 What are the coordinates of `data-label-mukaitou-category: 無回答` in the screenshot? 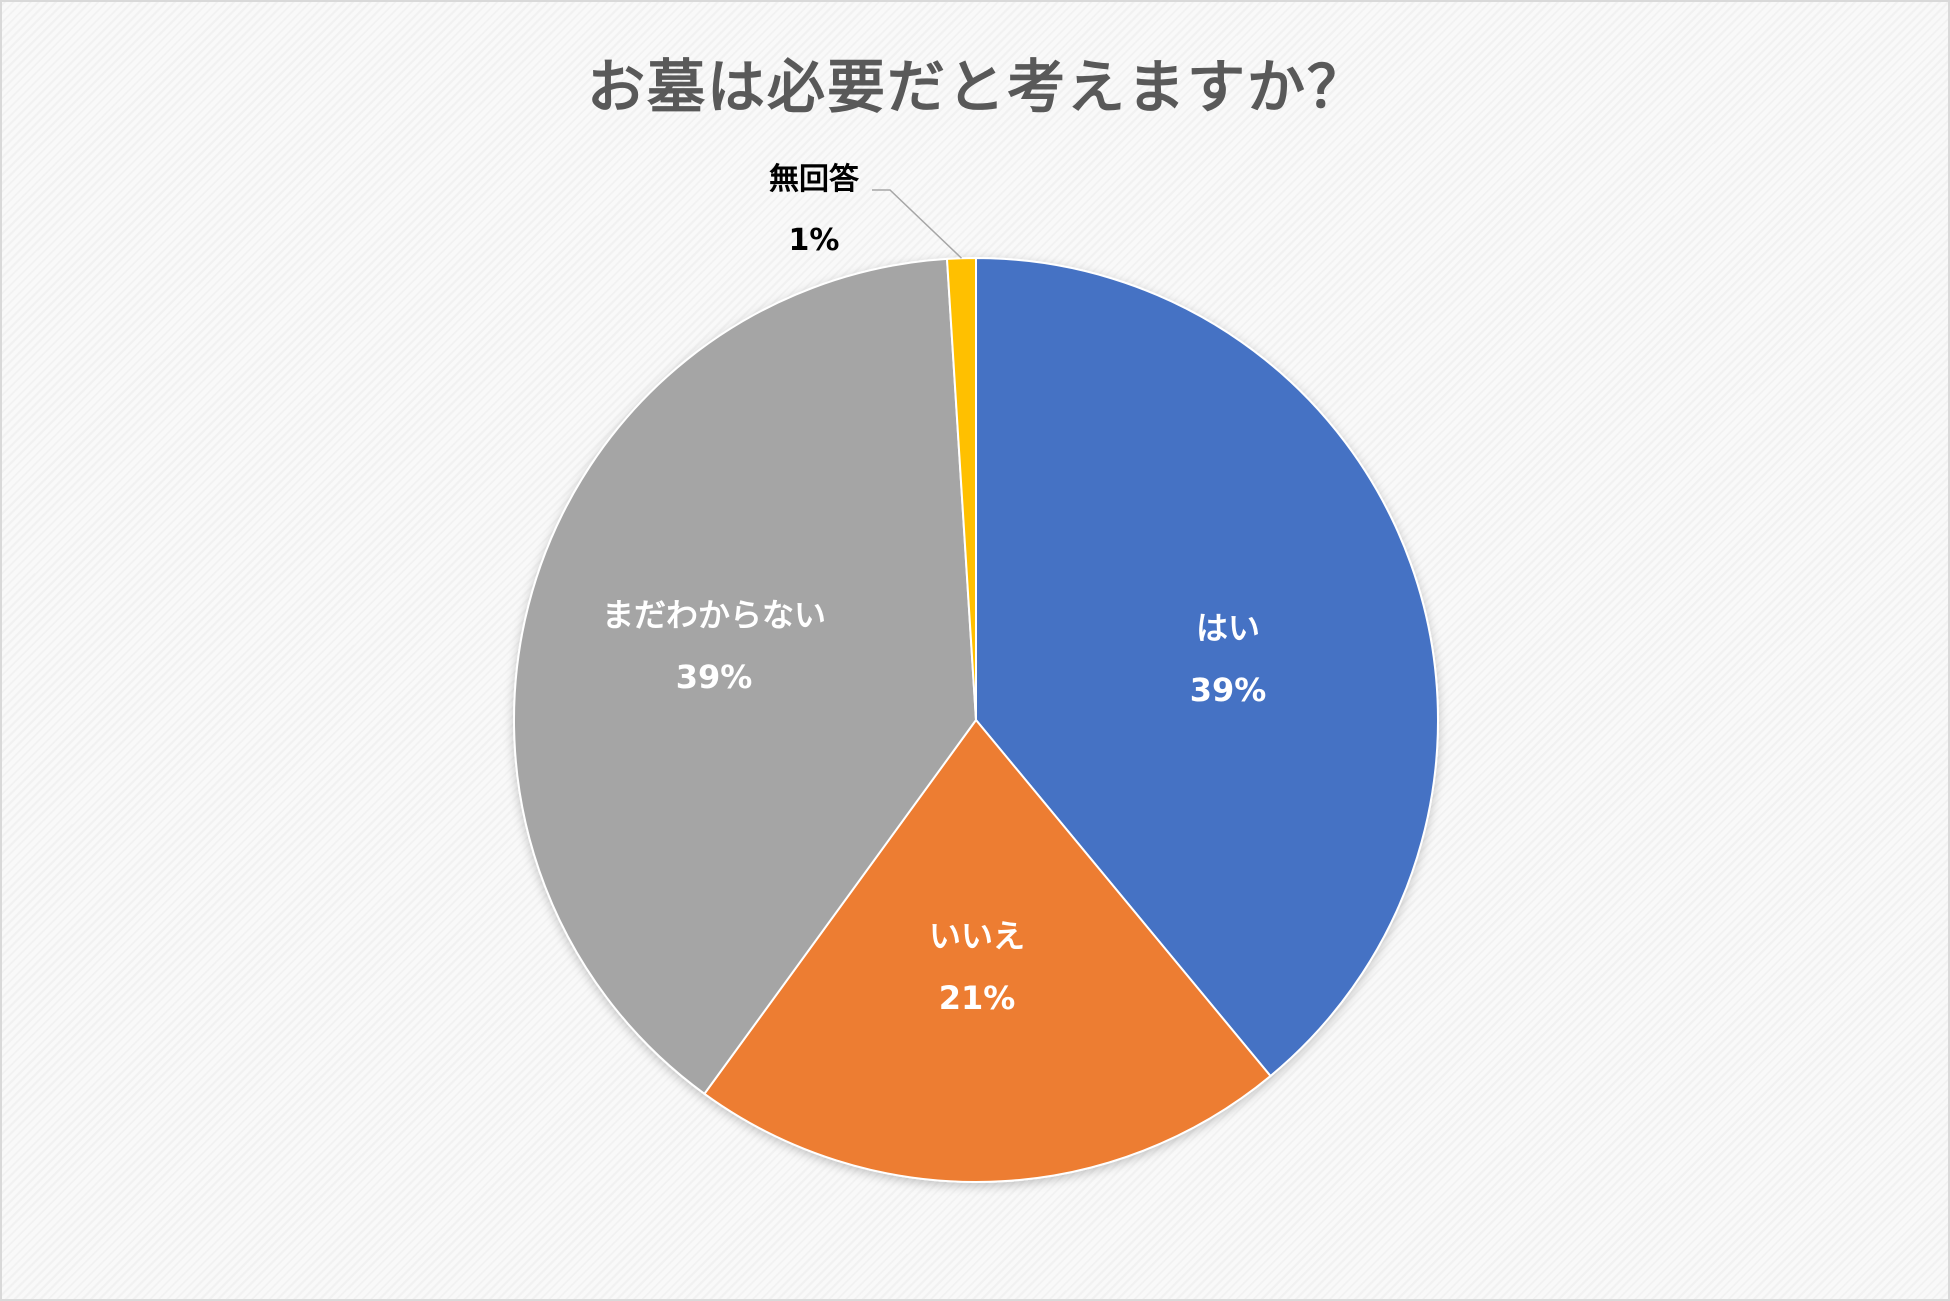 It's located at (814, 179).